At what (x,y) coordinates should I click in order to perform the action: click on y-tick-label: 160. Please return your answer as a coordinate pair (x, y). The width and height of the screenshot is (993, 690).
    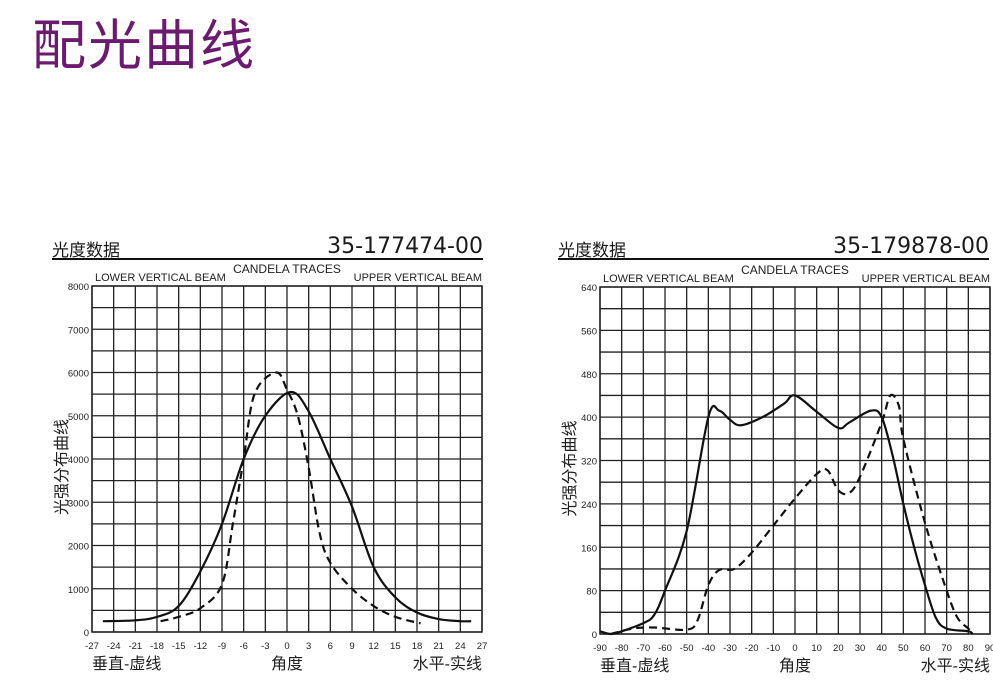
    Looking at the image, I should click on (589, 548).